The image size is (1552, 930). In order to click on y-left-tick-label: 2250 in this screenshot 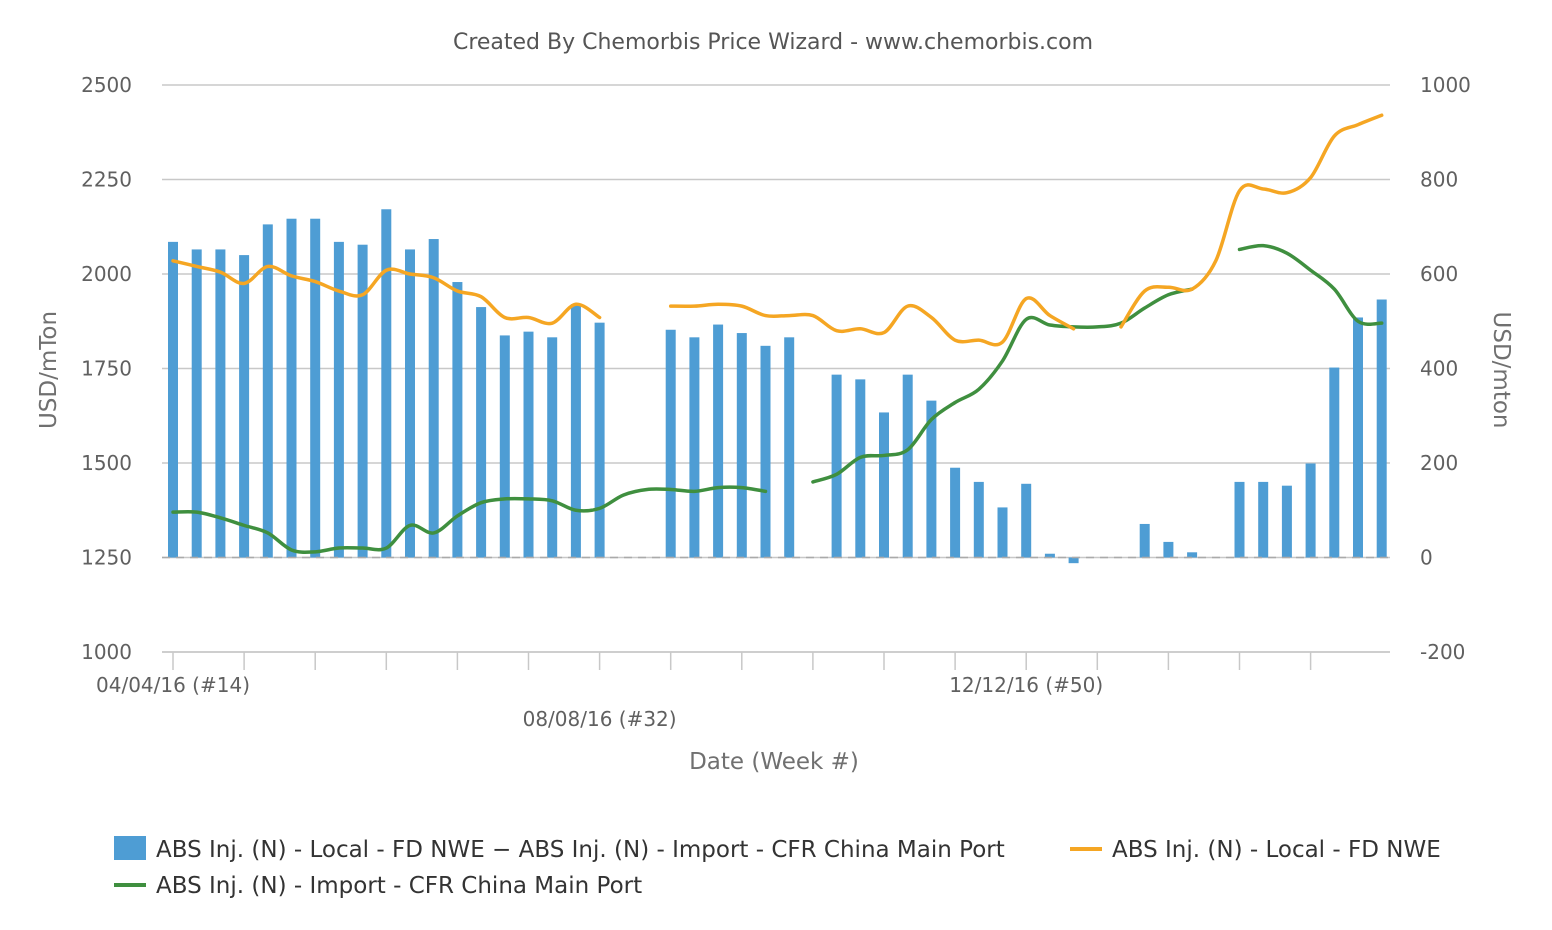, I will do `click(106, 180)`.